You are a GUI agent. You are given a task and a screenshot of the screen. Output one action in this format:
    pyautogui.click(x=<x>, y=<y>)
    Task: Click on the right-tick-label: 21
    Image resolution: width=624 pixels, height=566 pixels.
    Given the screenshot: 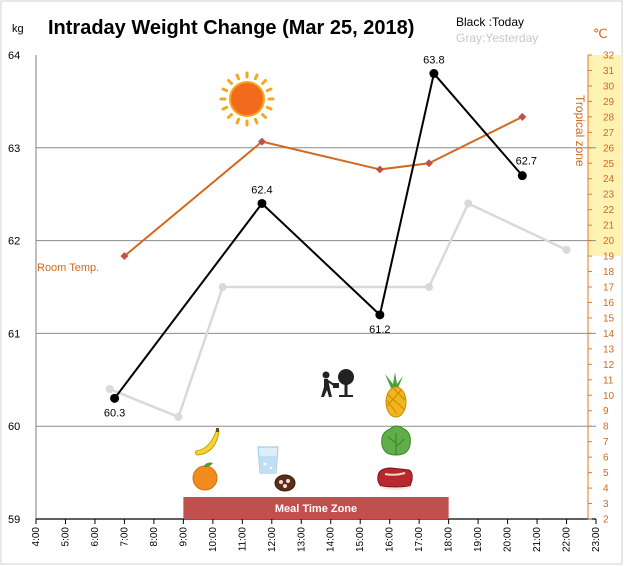 What is the action you would take?
    pyautogui.click(x=609, y=226)
    